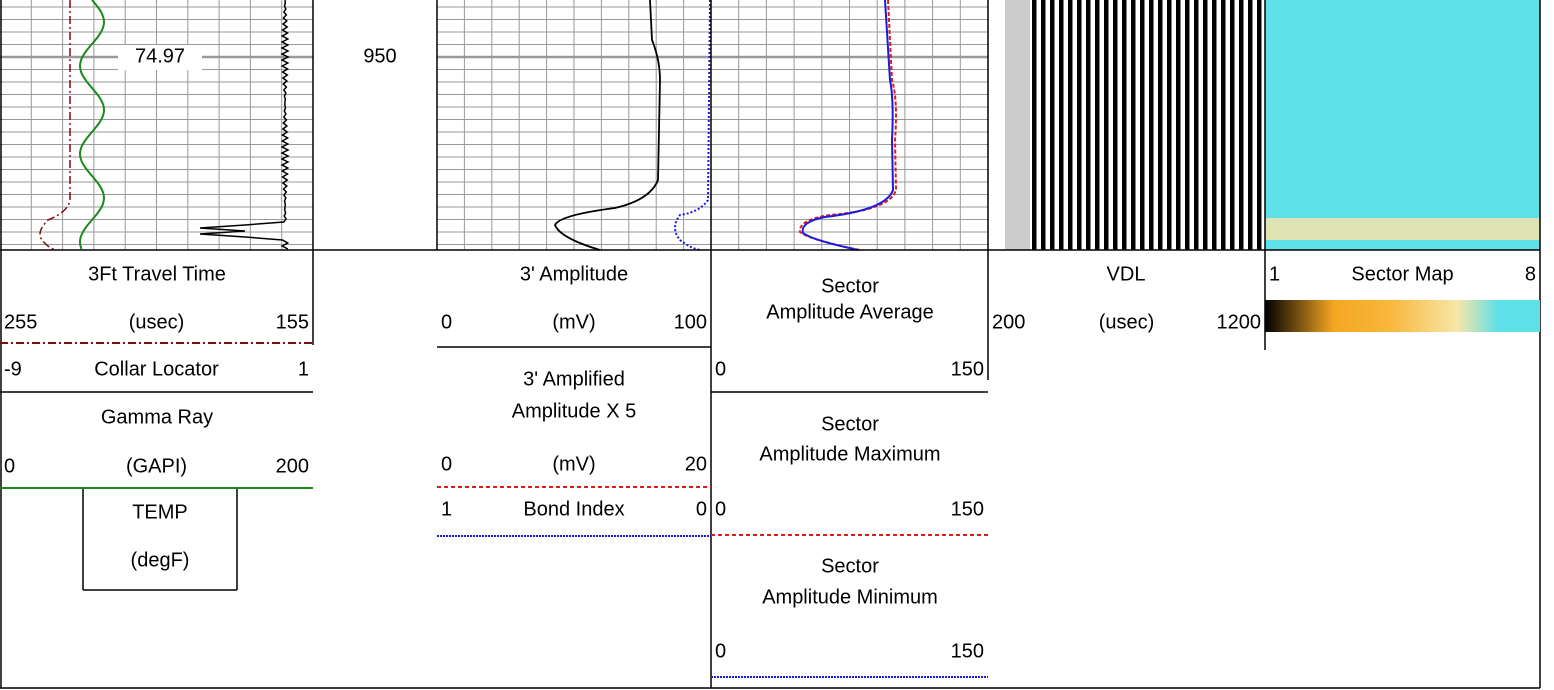 This screenshot has width=1554, height=690. What do you see at coordinates (160, 512) in the screenshot?
I see `label: TEMP` at bounding box center [160, 512].